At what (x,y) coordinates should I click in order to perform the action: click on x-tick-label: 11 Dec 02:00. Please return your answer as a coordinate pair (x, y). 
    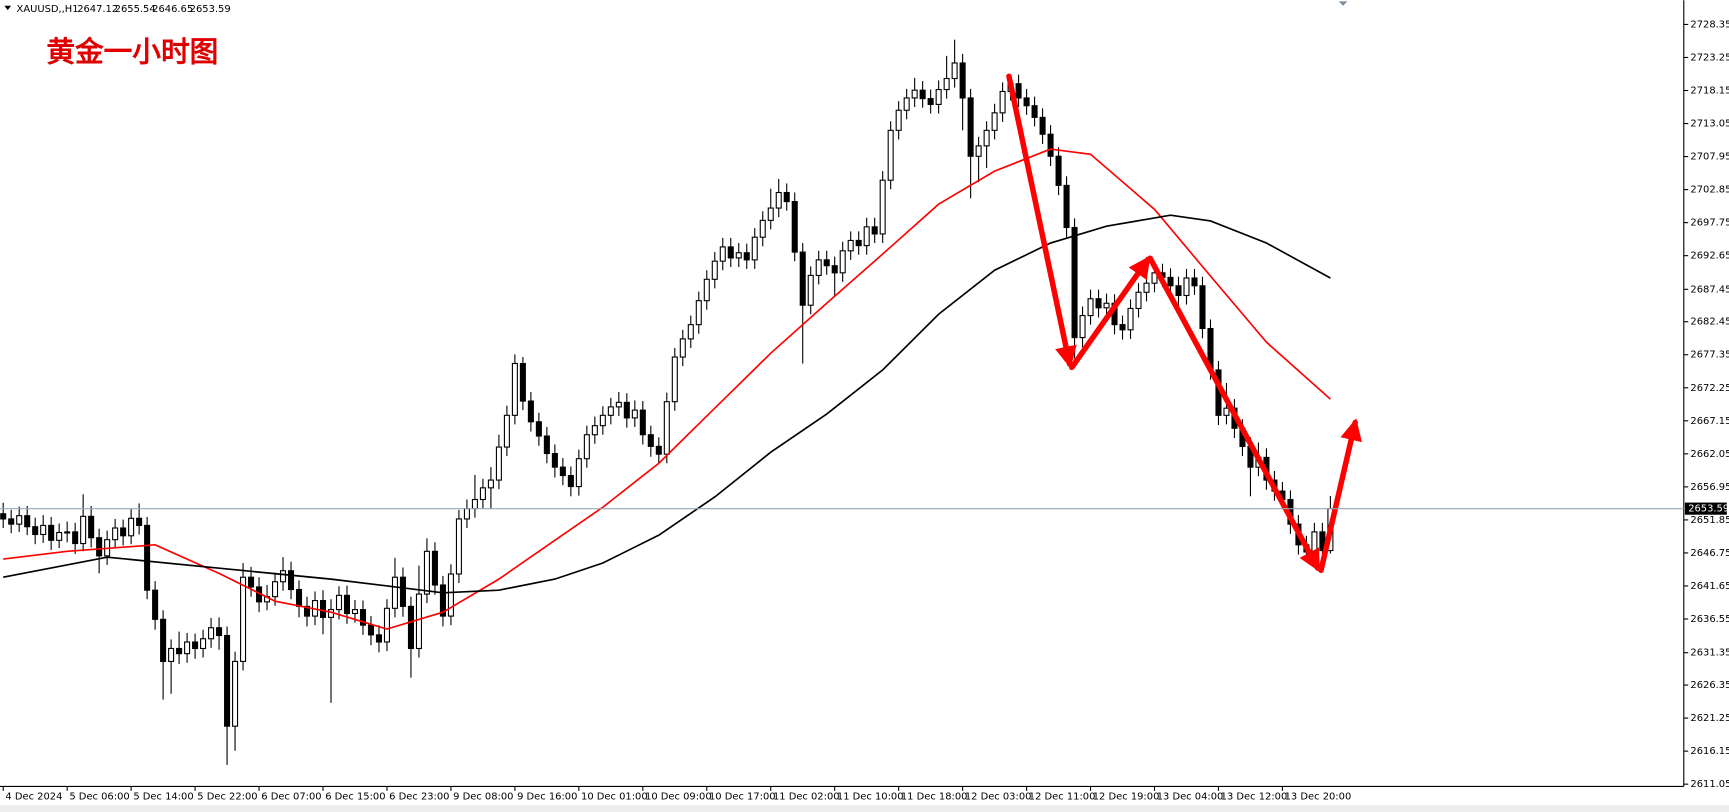
    Looking at the image, I should click on (806, 796).